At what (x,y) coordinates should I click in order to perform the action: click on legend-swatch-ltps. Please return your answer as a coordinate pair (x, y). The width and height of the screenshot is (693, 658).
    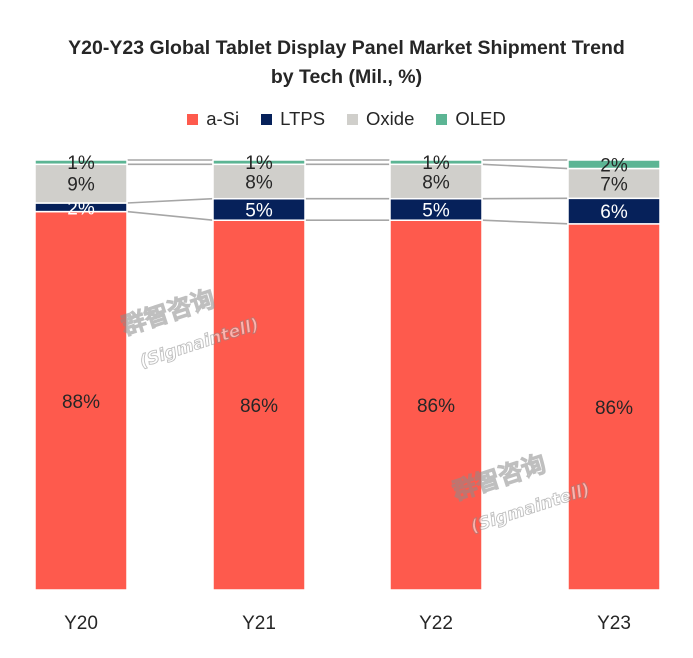
    Looking at the image, I should click on (267, 119).